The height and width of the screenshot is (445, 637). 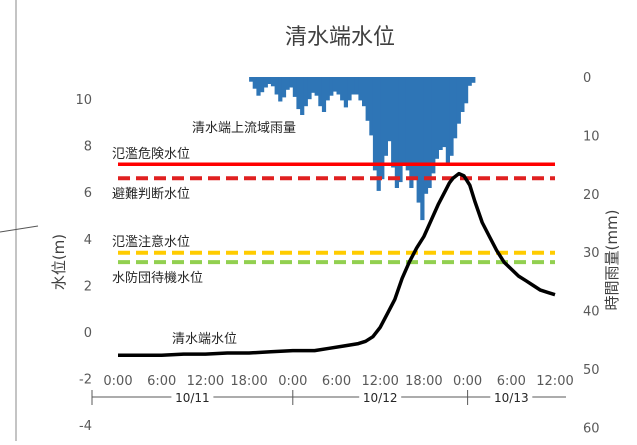 I want to click on chart-title: 清水端水位, so click(x=340, y=37).